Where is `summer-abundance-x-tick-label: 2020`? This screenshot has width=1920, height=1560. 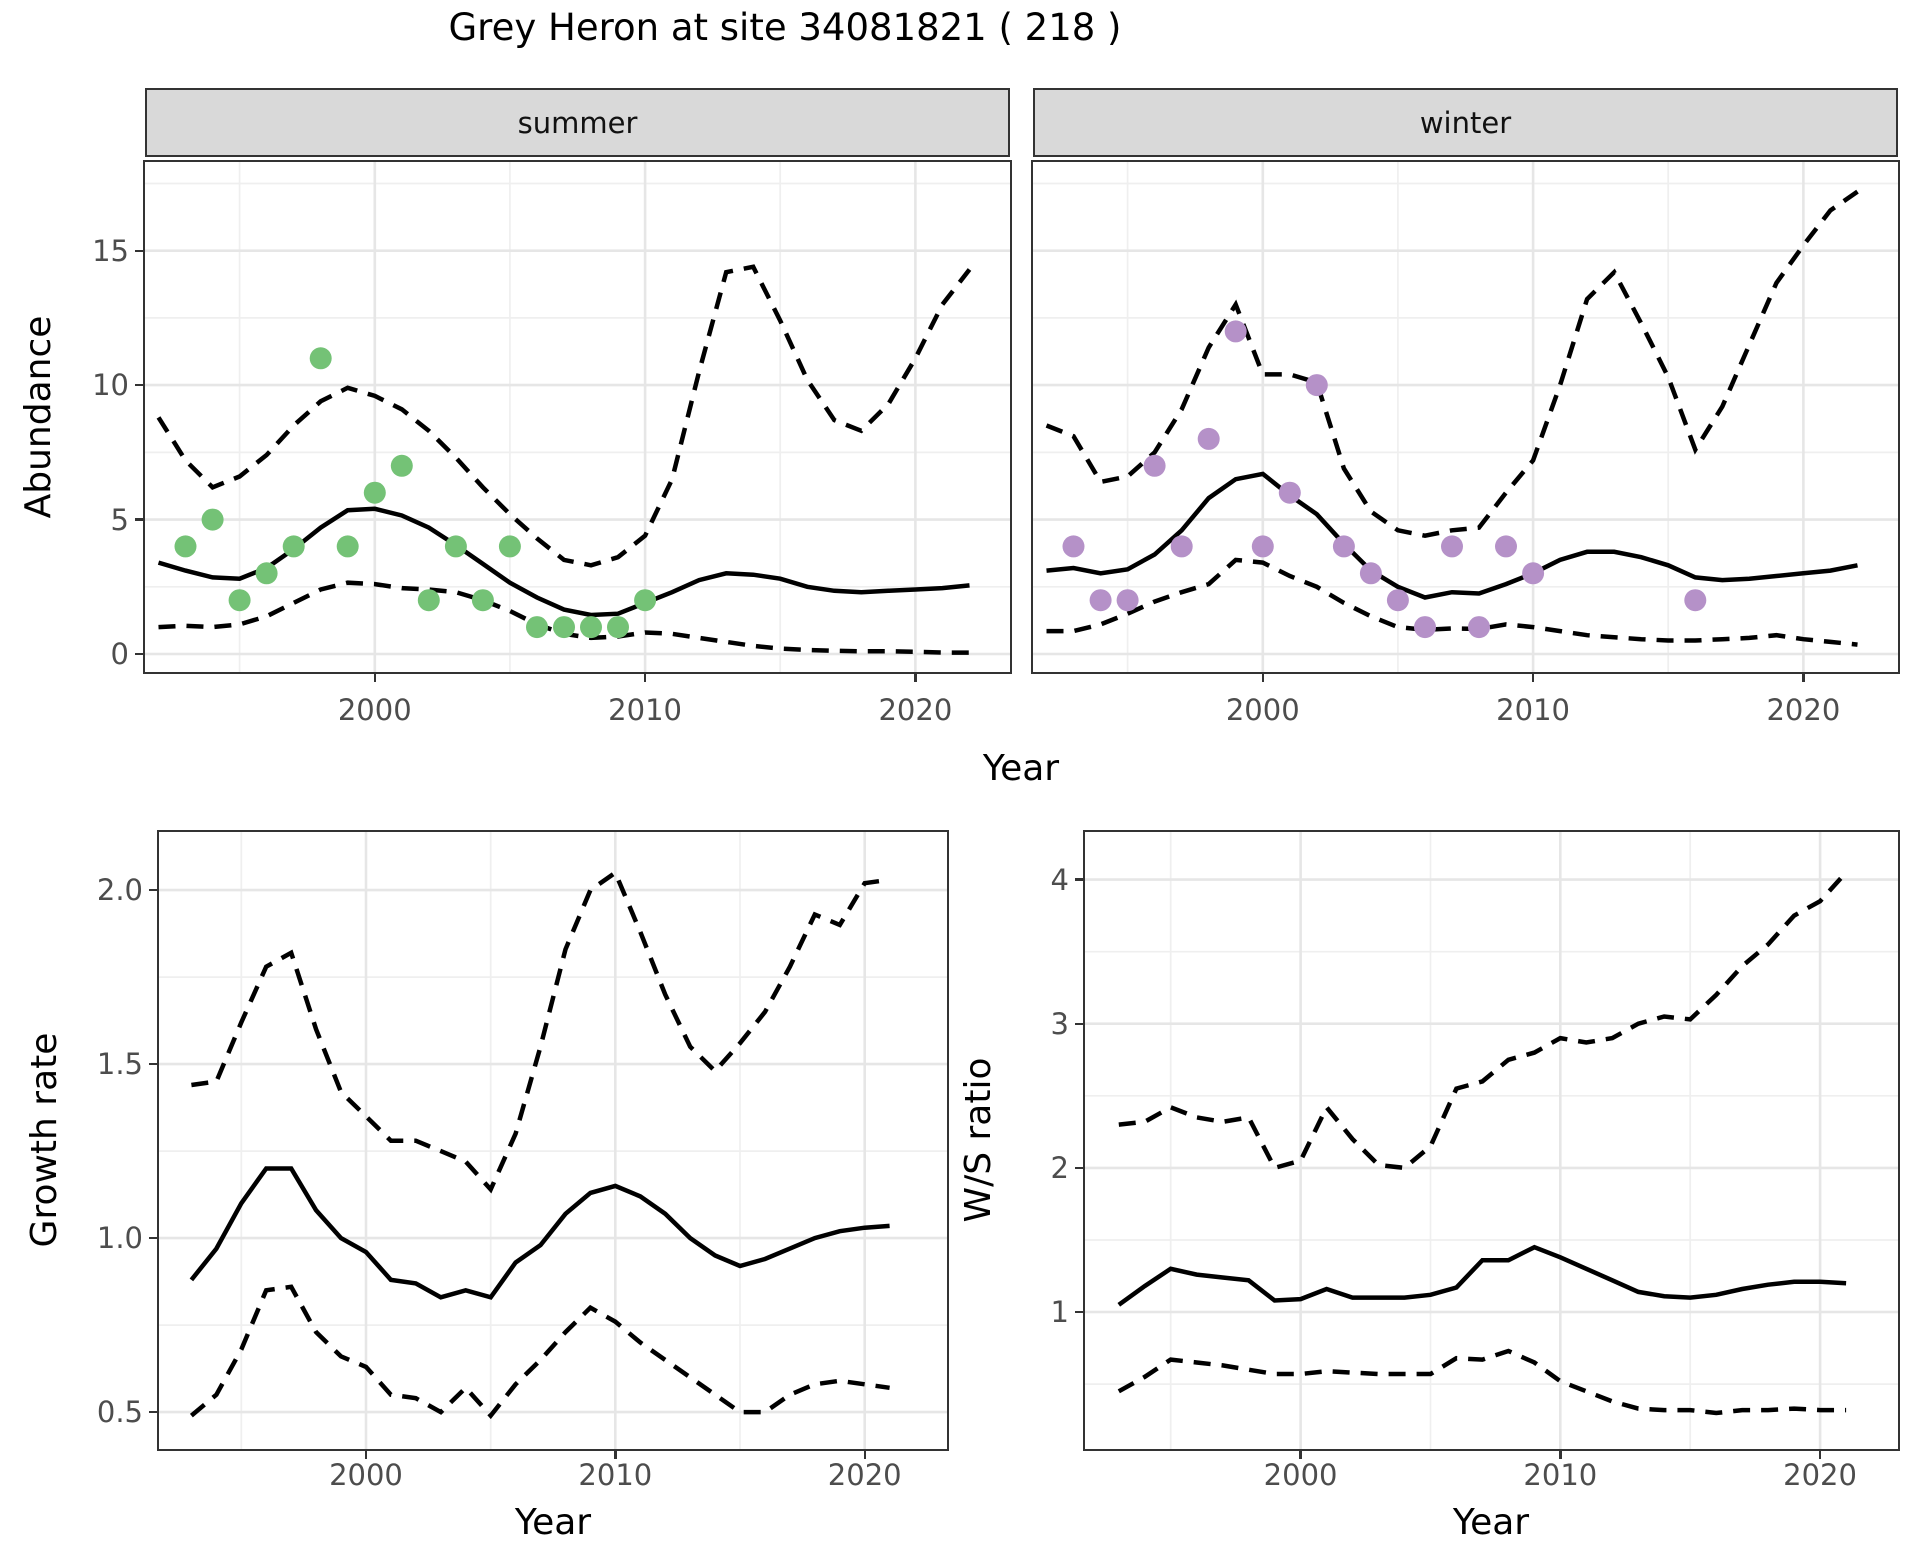
summer-abundance-x-tick-label: 2020 is located at coordinates (915, 710).